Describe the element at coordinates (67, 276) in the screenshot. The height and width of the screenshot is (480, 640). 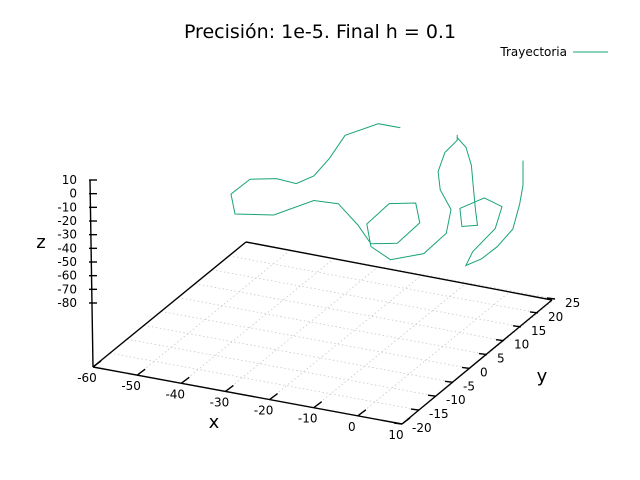
I see `z-tick-label: -60` at that location.